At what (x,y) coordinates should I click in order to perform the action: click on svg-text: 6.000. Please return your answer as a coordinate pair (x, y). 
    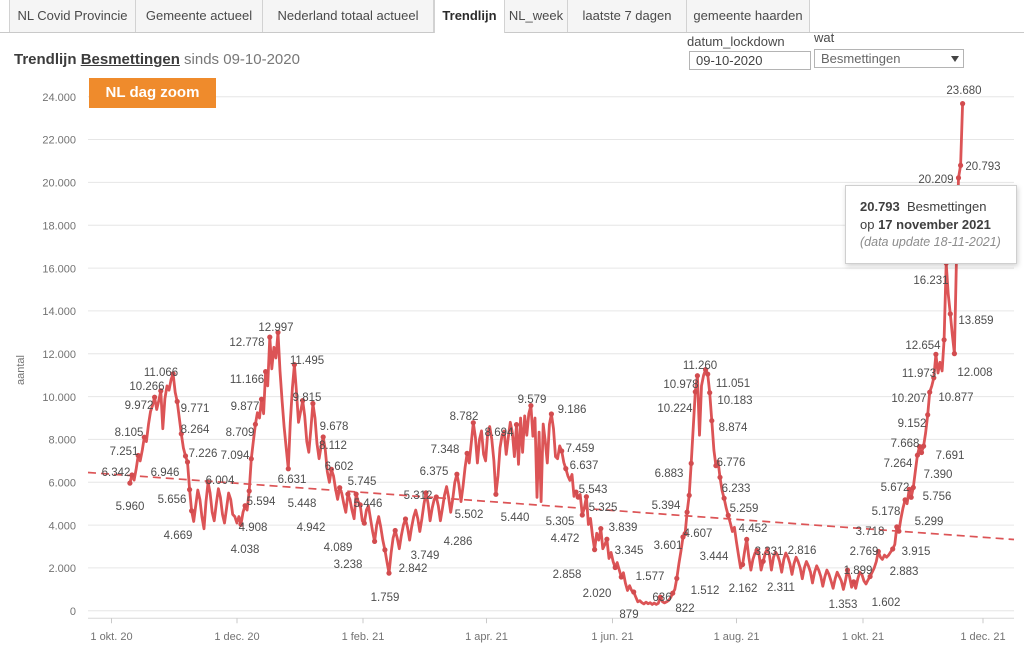
    Looking at the image, I should click on (62, 484).